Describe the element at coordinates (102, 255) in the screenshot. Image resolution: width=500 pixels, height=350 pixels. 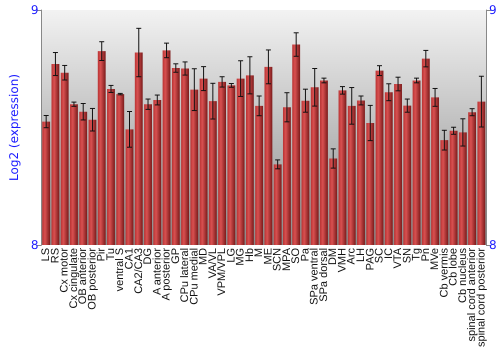
I see `x-tick-label: Pir` at that location.